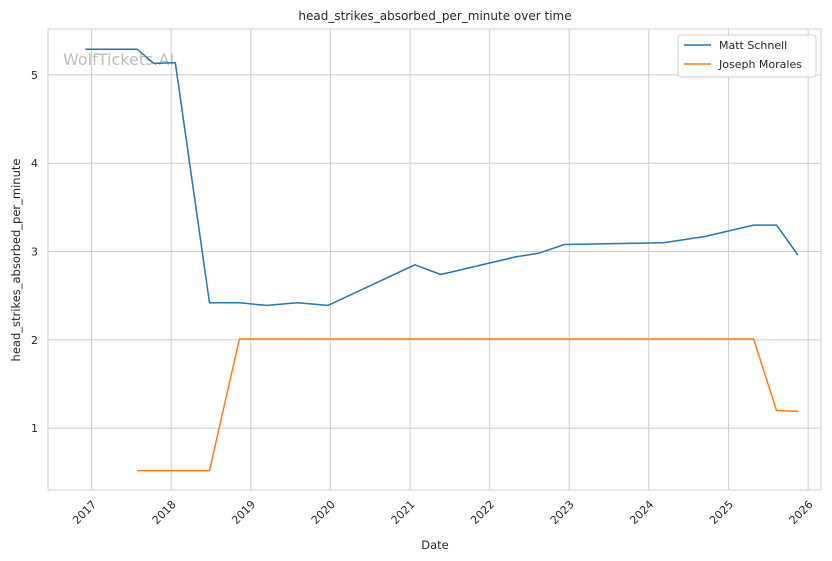  I want to click on legend-label-matt-schnell: Matt Schnell, so click(753, 45).